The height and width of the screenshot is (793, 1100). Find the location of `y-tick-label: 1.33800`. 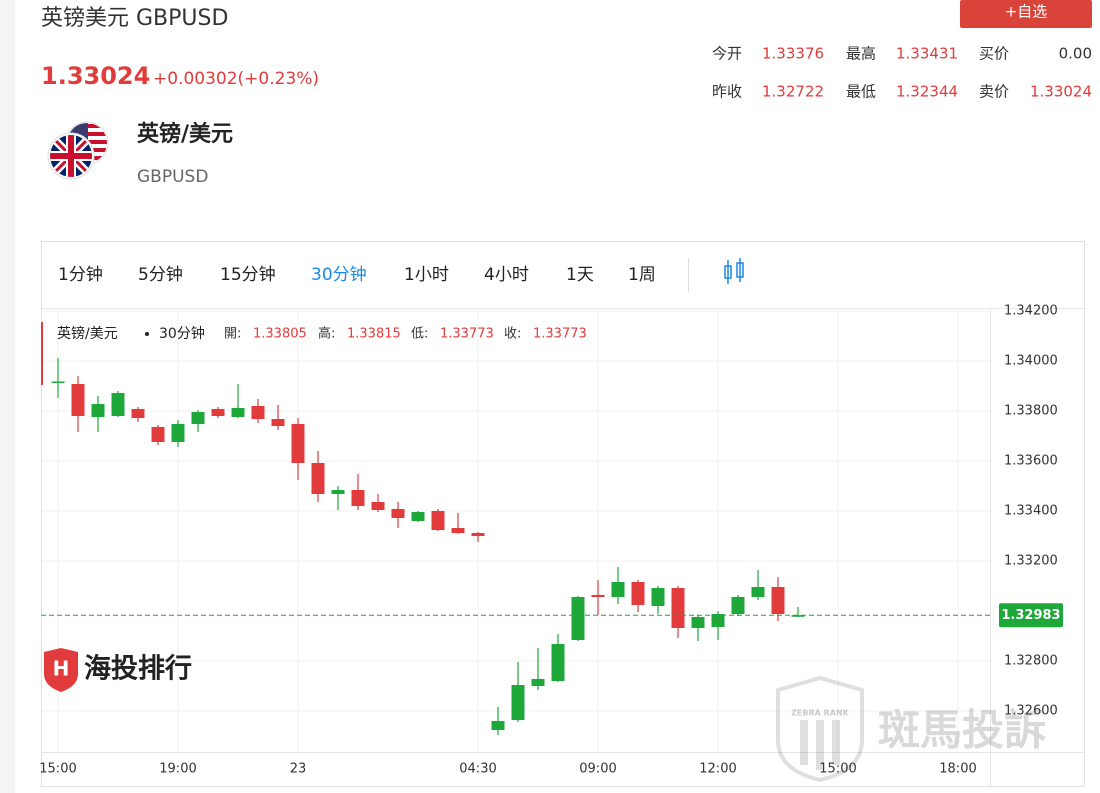

y-tick-label: 1.33800 is located at coordinates (1031, 411).